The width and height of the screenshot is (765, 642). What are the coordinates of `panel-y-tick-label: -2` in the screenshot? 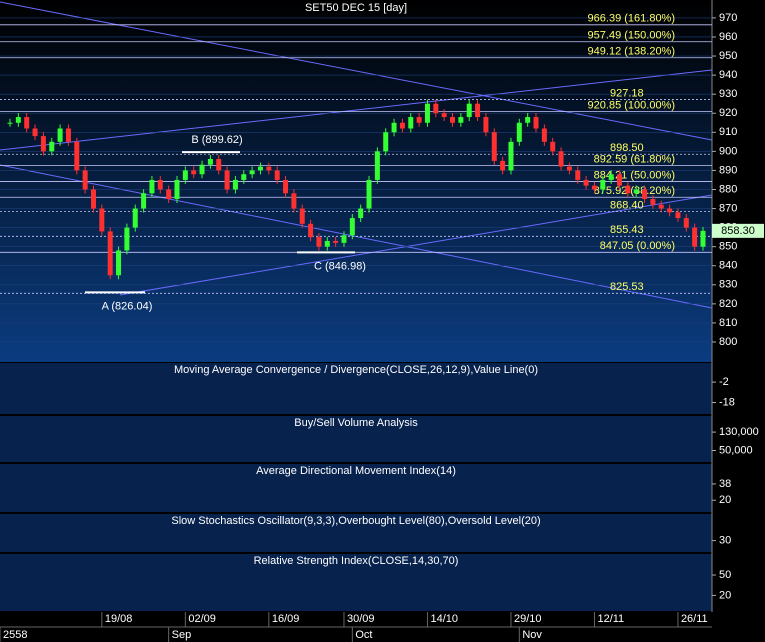 It's located at (724, 382).